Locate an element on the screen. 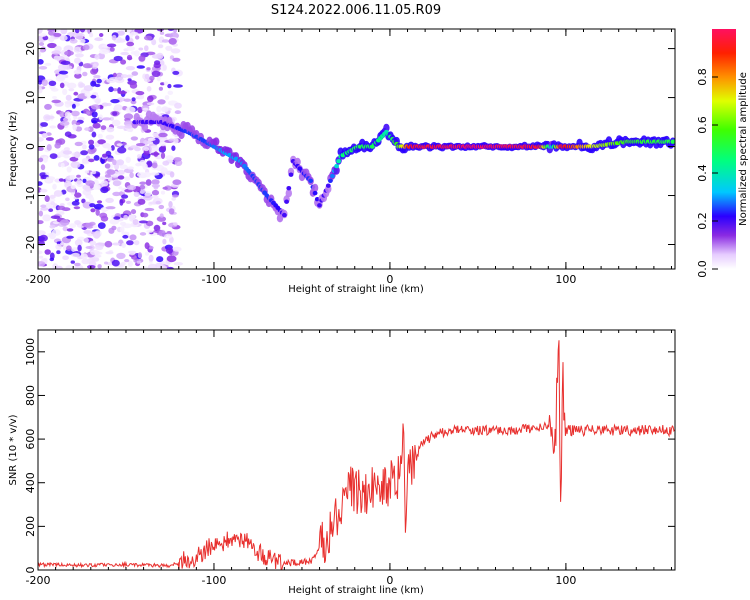 Image resolution: width=750 pixels, height=600 pixels. colorbar-ticks: 0.0 0.2 0.4 0.6 0.8 is located at coordinates (707, 173).